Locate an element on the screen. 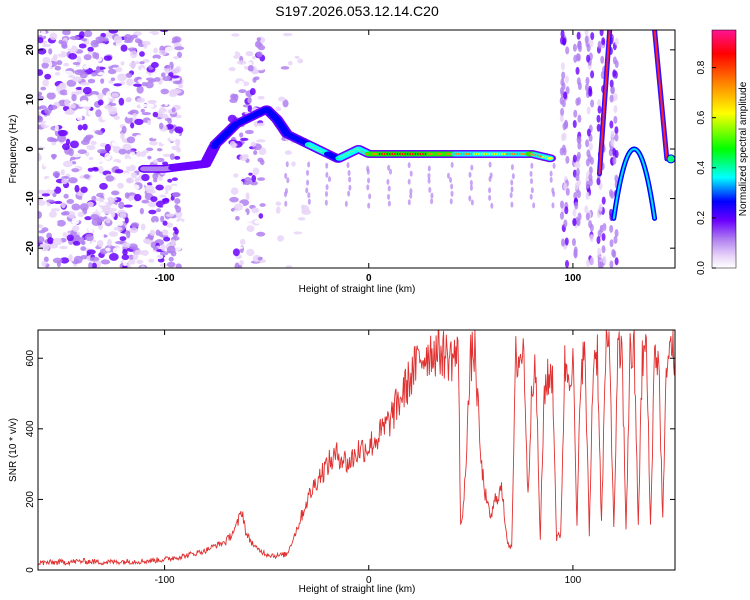  colorbar-label: Normalized spectral amplitude is located at coordinates (743, 148).